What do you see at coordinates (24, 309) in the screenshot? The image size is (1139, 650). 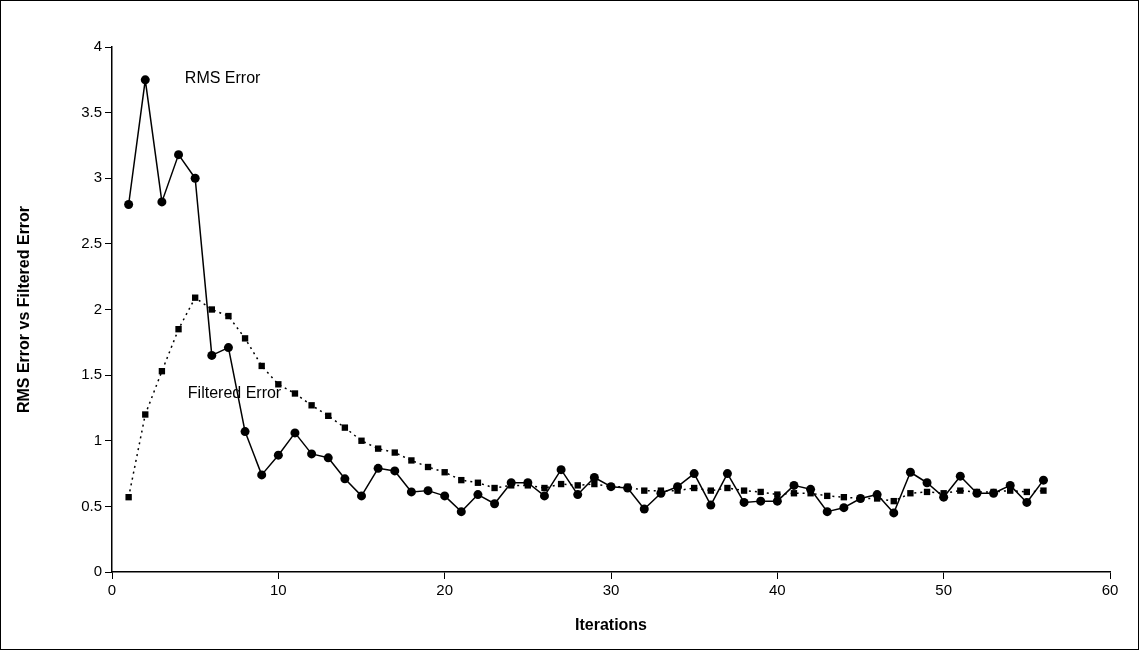 I see `y-axis-title: RMS Error vs Filtered Error` at bounding box center [24, 309].